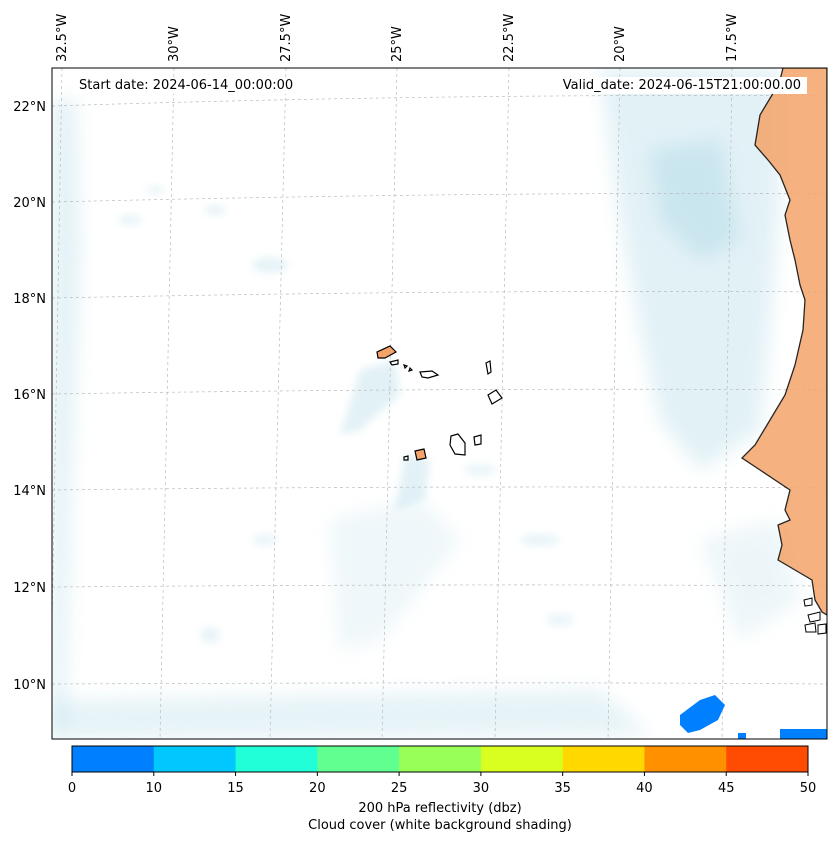 This screenshot has height=843, width=837. I want to click on colorbar, so click(440, 760).